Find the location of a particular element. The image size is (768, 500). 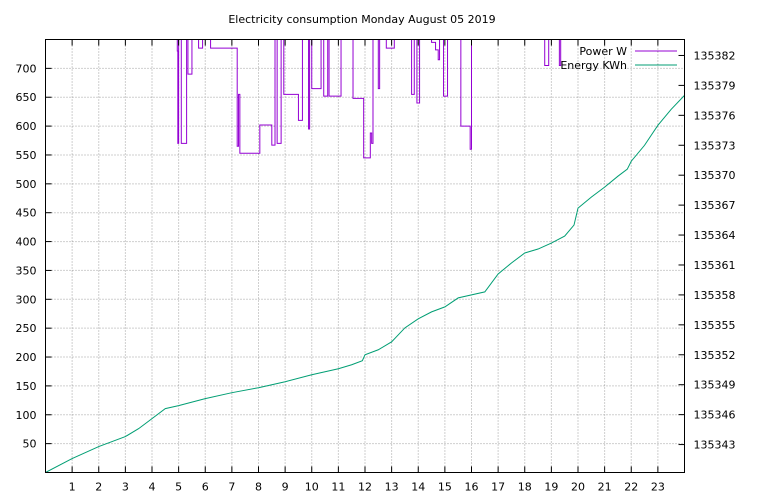

x-tick-label: 8 is located at coordinates (258, 487).